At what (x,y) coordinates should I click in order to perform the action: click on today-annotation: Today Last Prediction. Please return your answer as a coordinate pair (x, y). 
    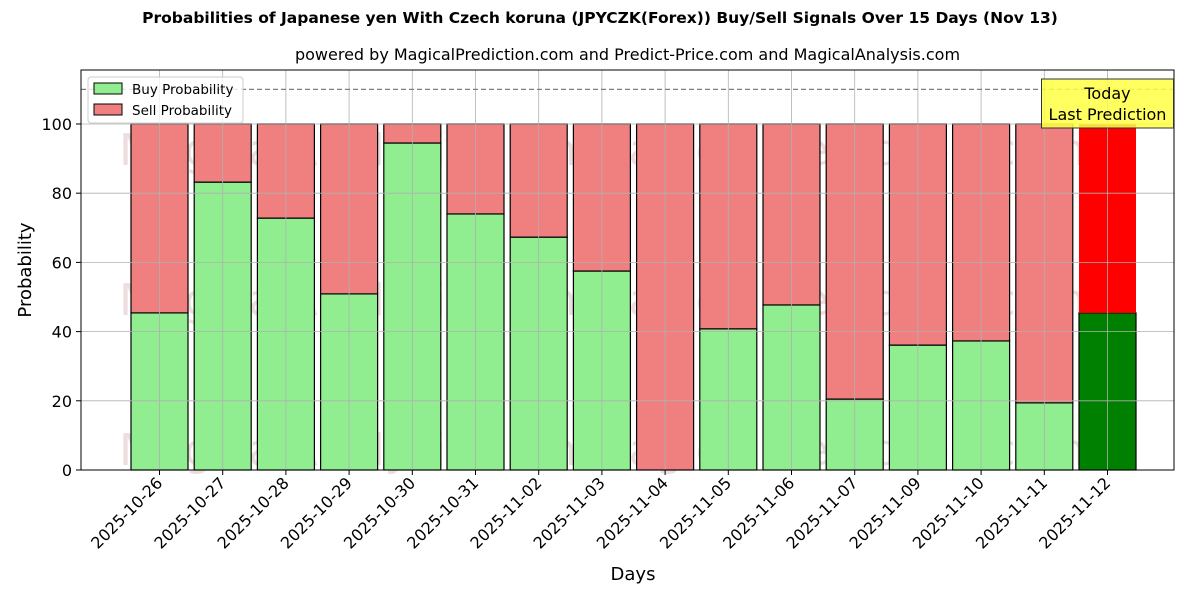
    Looking at the image, I should click on (1107, 103).